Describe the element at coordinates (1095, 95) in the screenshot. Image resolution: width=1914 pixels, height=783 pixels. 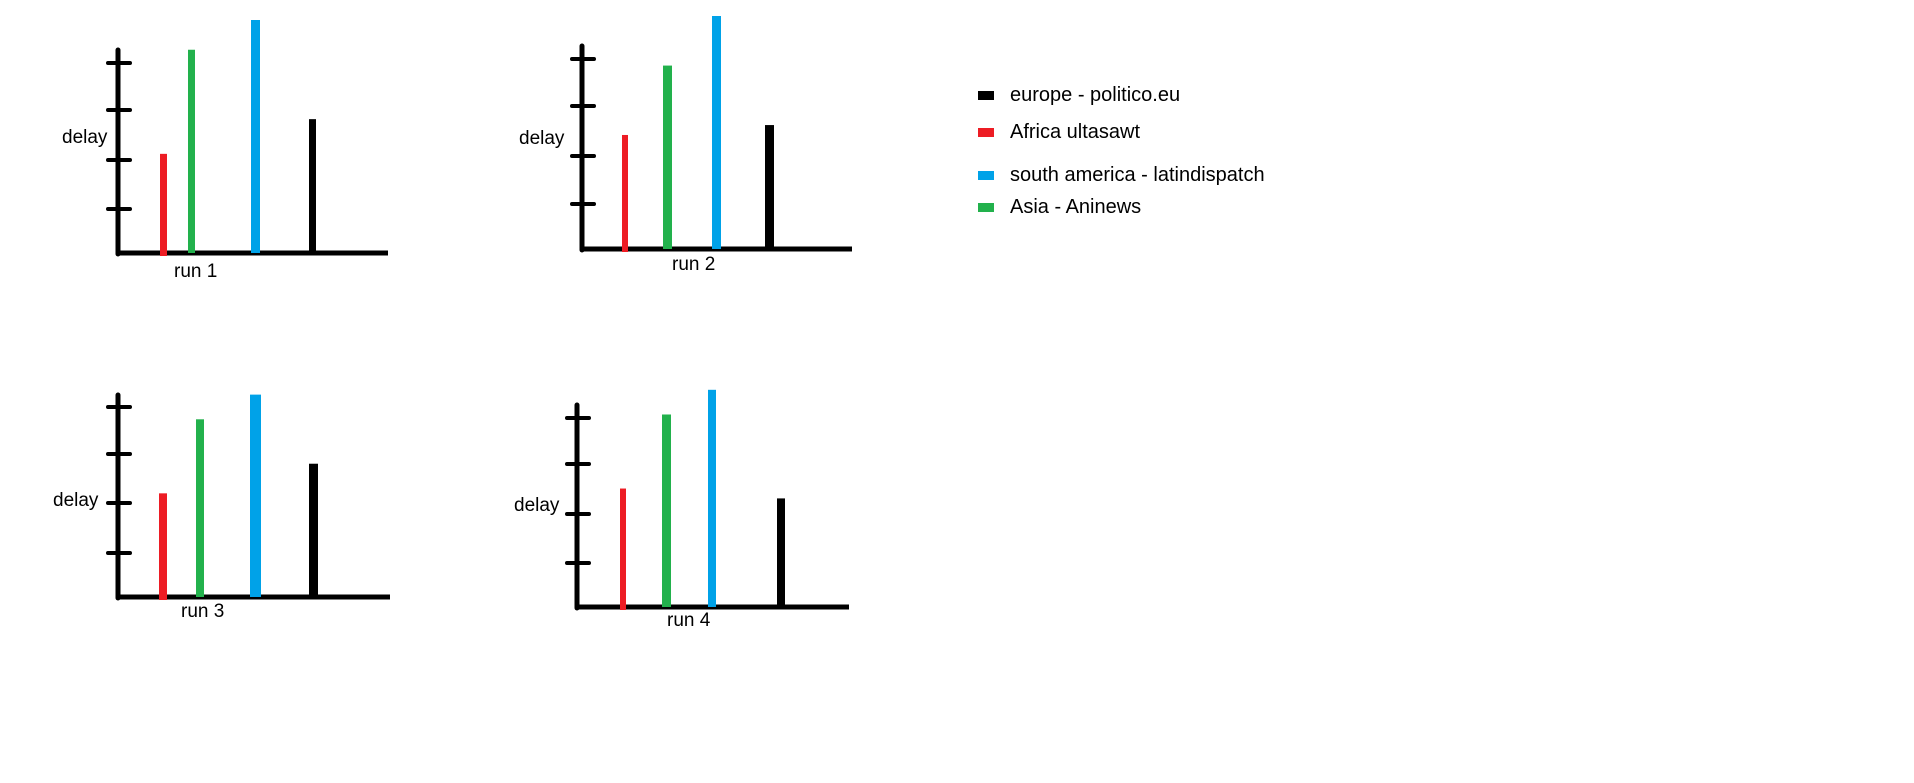
I see `legend-label-europe: europe - politico.eu` at that location.